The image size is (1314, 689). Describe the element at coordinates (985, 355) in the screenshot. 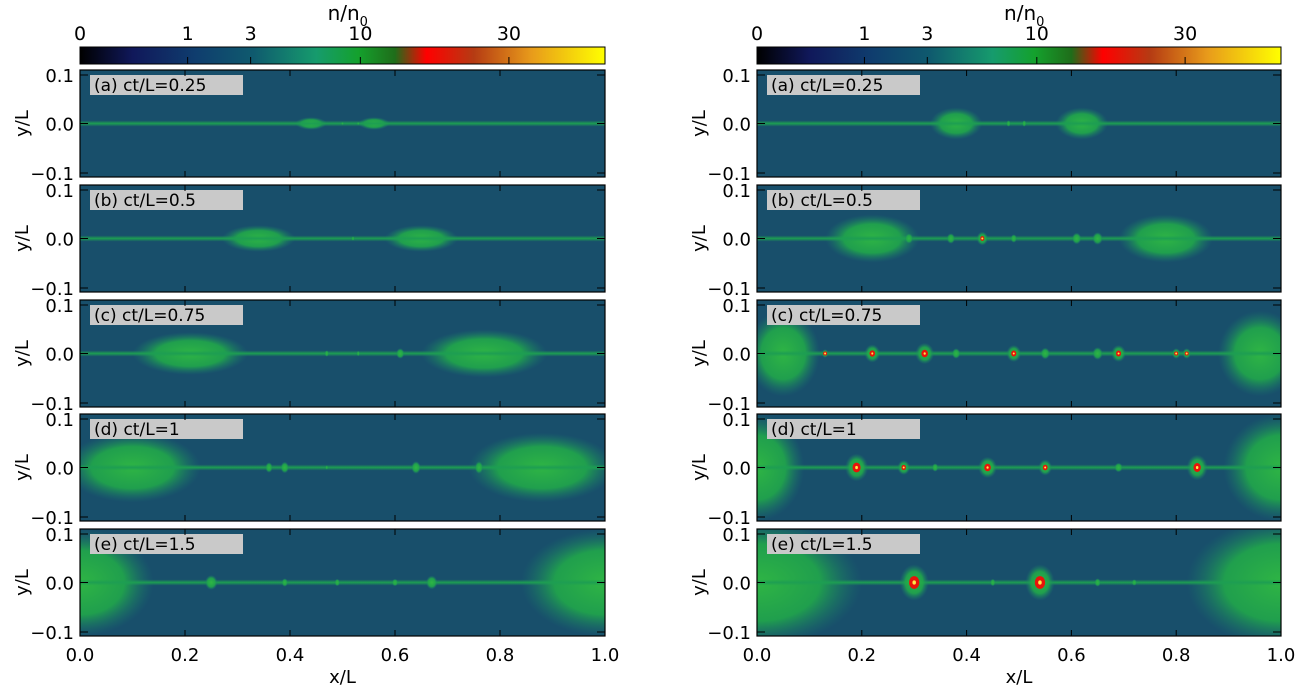

I see `panel-c: (c) ct/L=0.75 0.1 0.0 −0.1 y/L` at that location.